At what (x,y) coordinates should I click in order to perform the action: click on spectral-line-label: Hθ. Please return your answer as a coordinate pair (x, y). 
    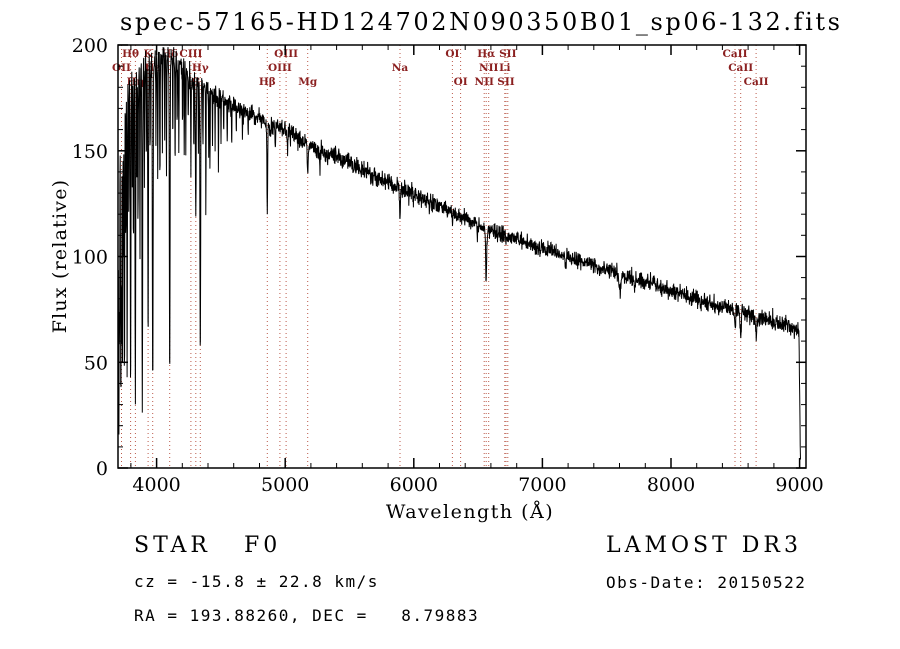
    Looking at the image, I should click on (130, 54).